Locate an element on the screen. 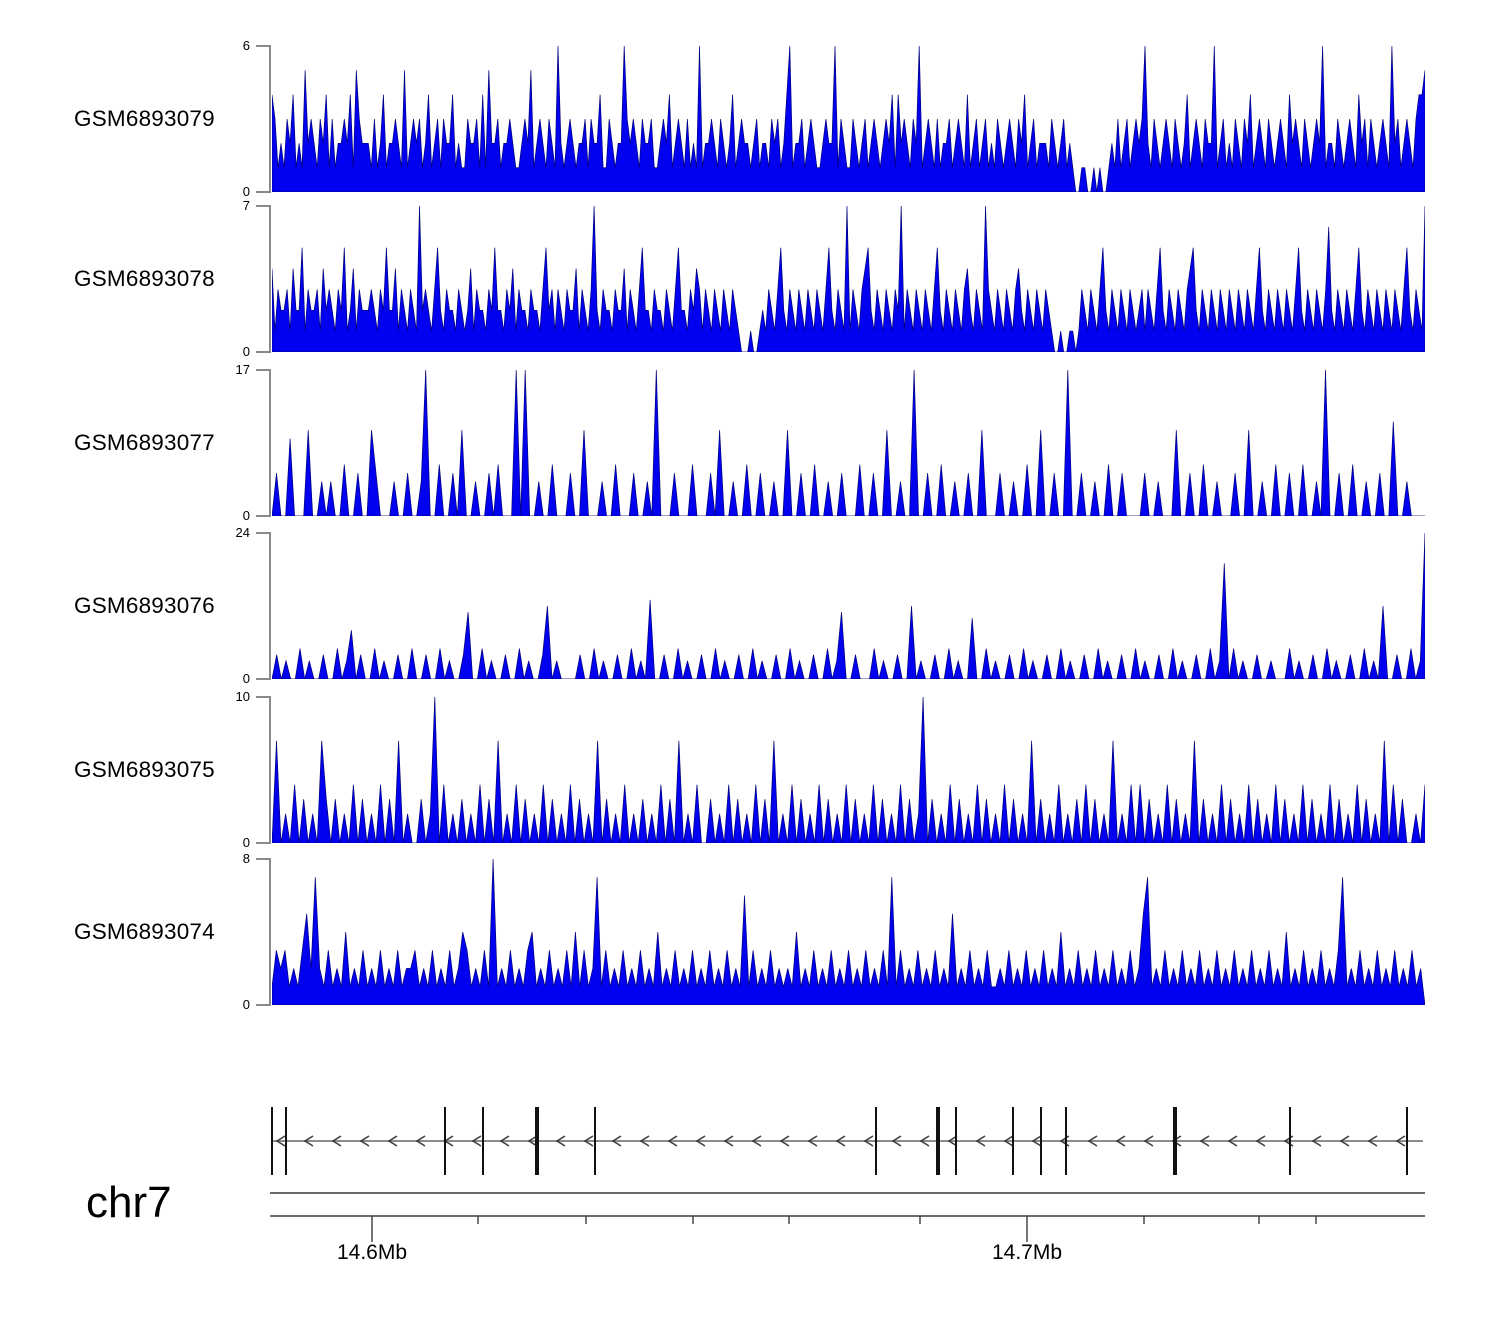  track-label: GSM6893079 is located at coordinates (144, 118).